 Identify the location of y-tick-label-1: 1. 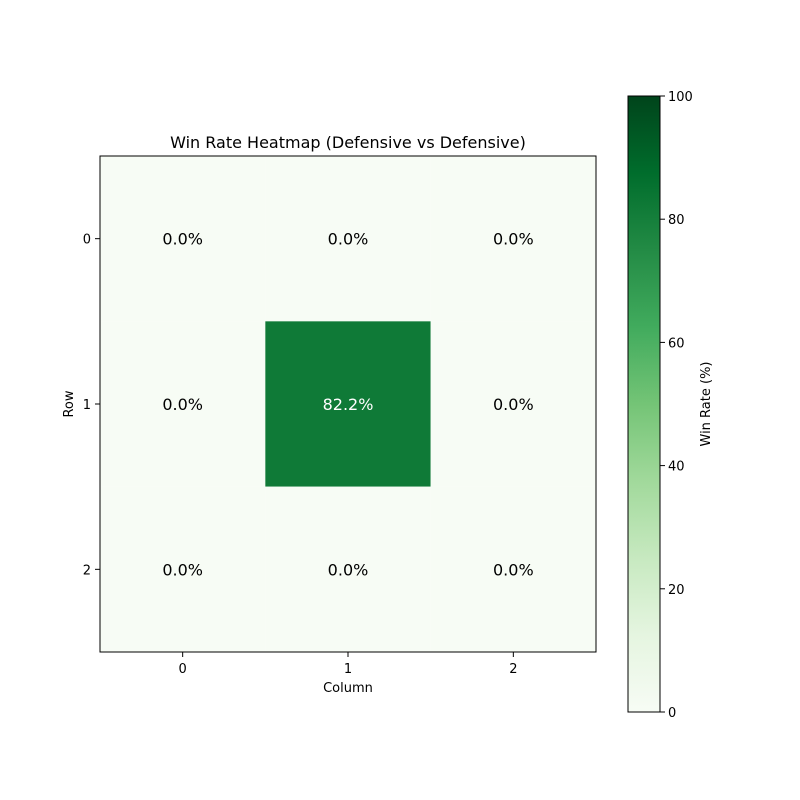
(87, 405).